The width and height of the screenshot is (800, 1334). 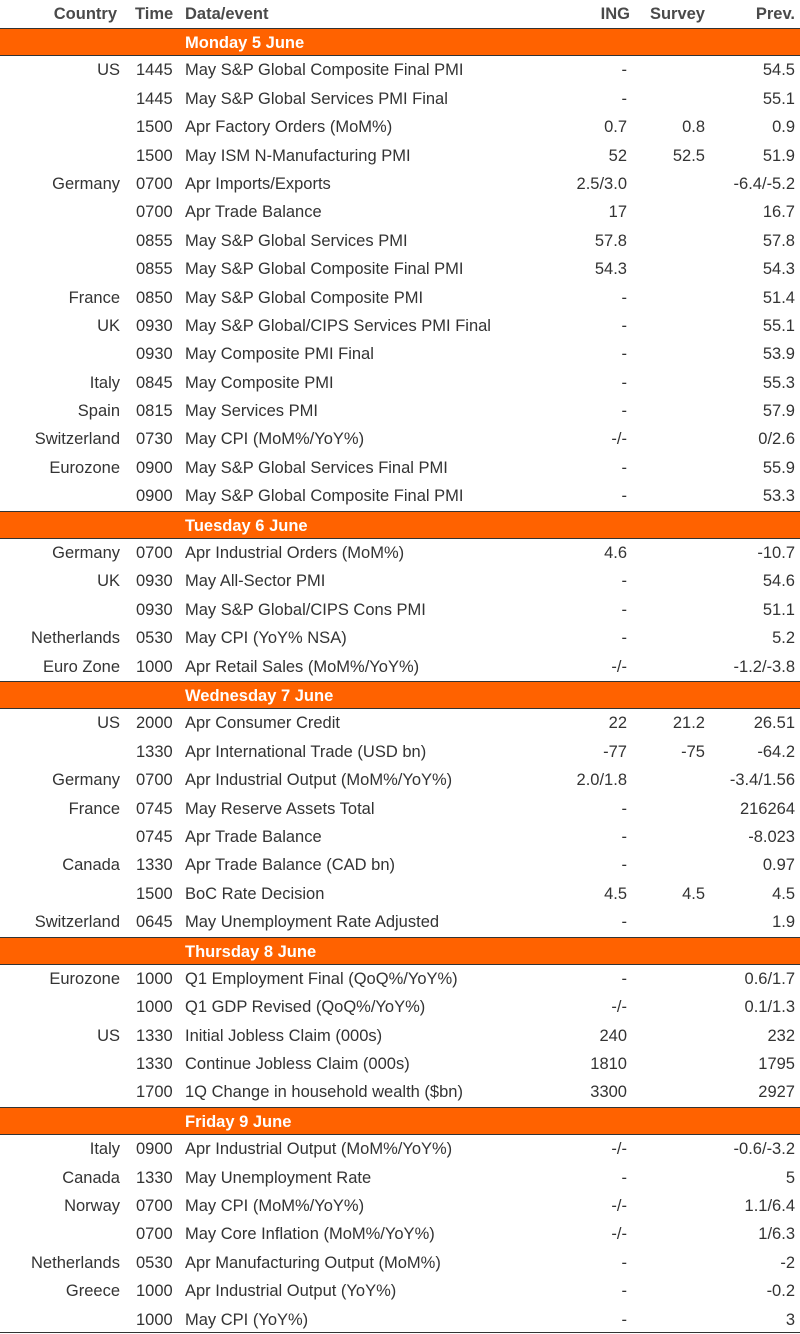 What do you see at coordinates (778, 411) in the screenshot?
I see `cell-prev: 57.9` at bounding box center [778, 411].